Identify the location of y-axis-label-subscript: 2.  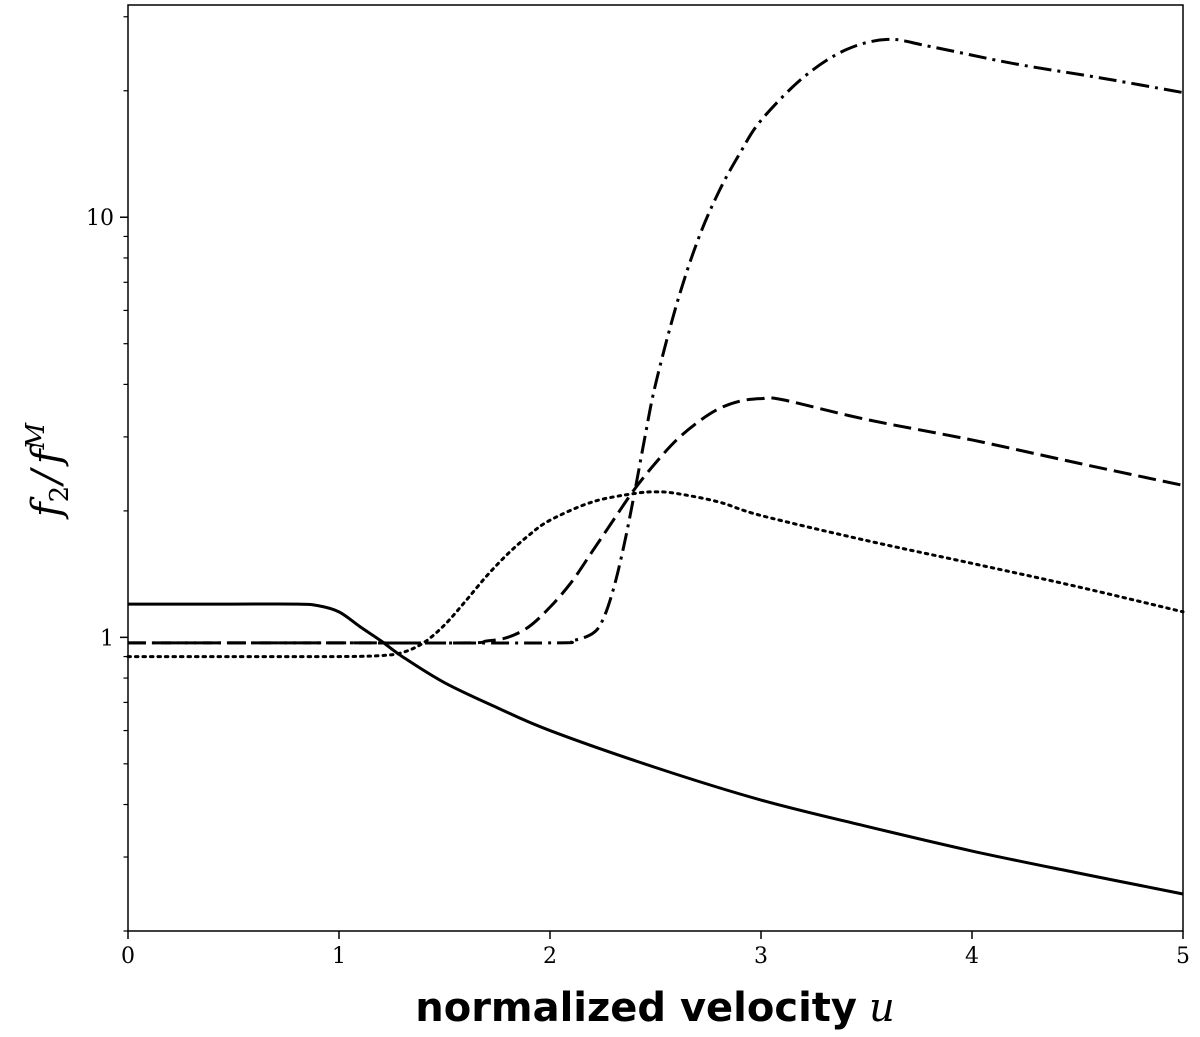
(60, 494).